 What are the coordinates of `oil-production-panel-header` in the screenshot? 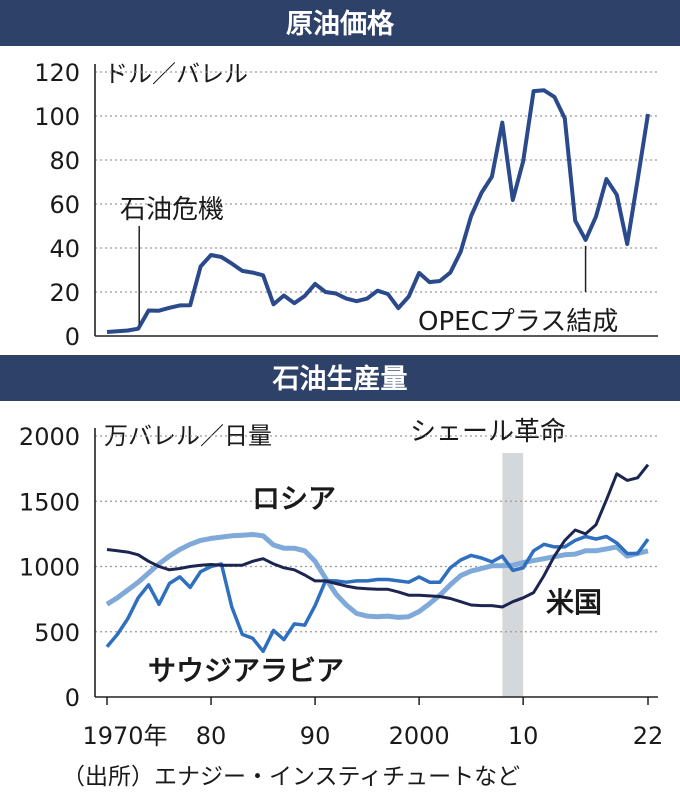 It's located at (340, 378).